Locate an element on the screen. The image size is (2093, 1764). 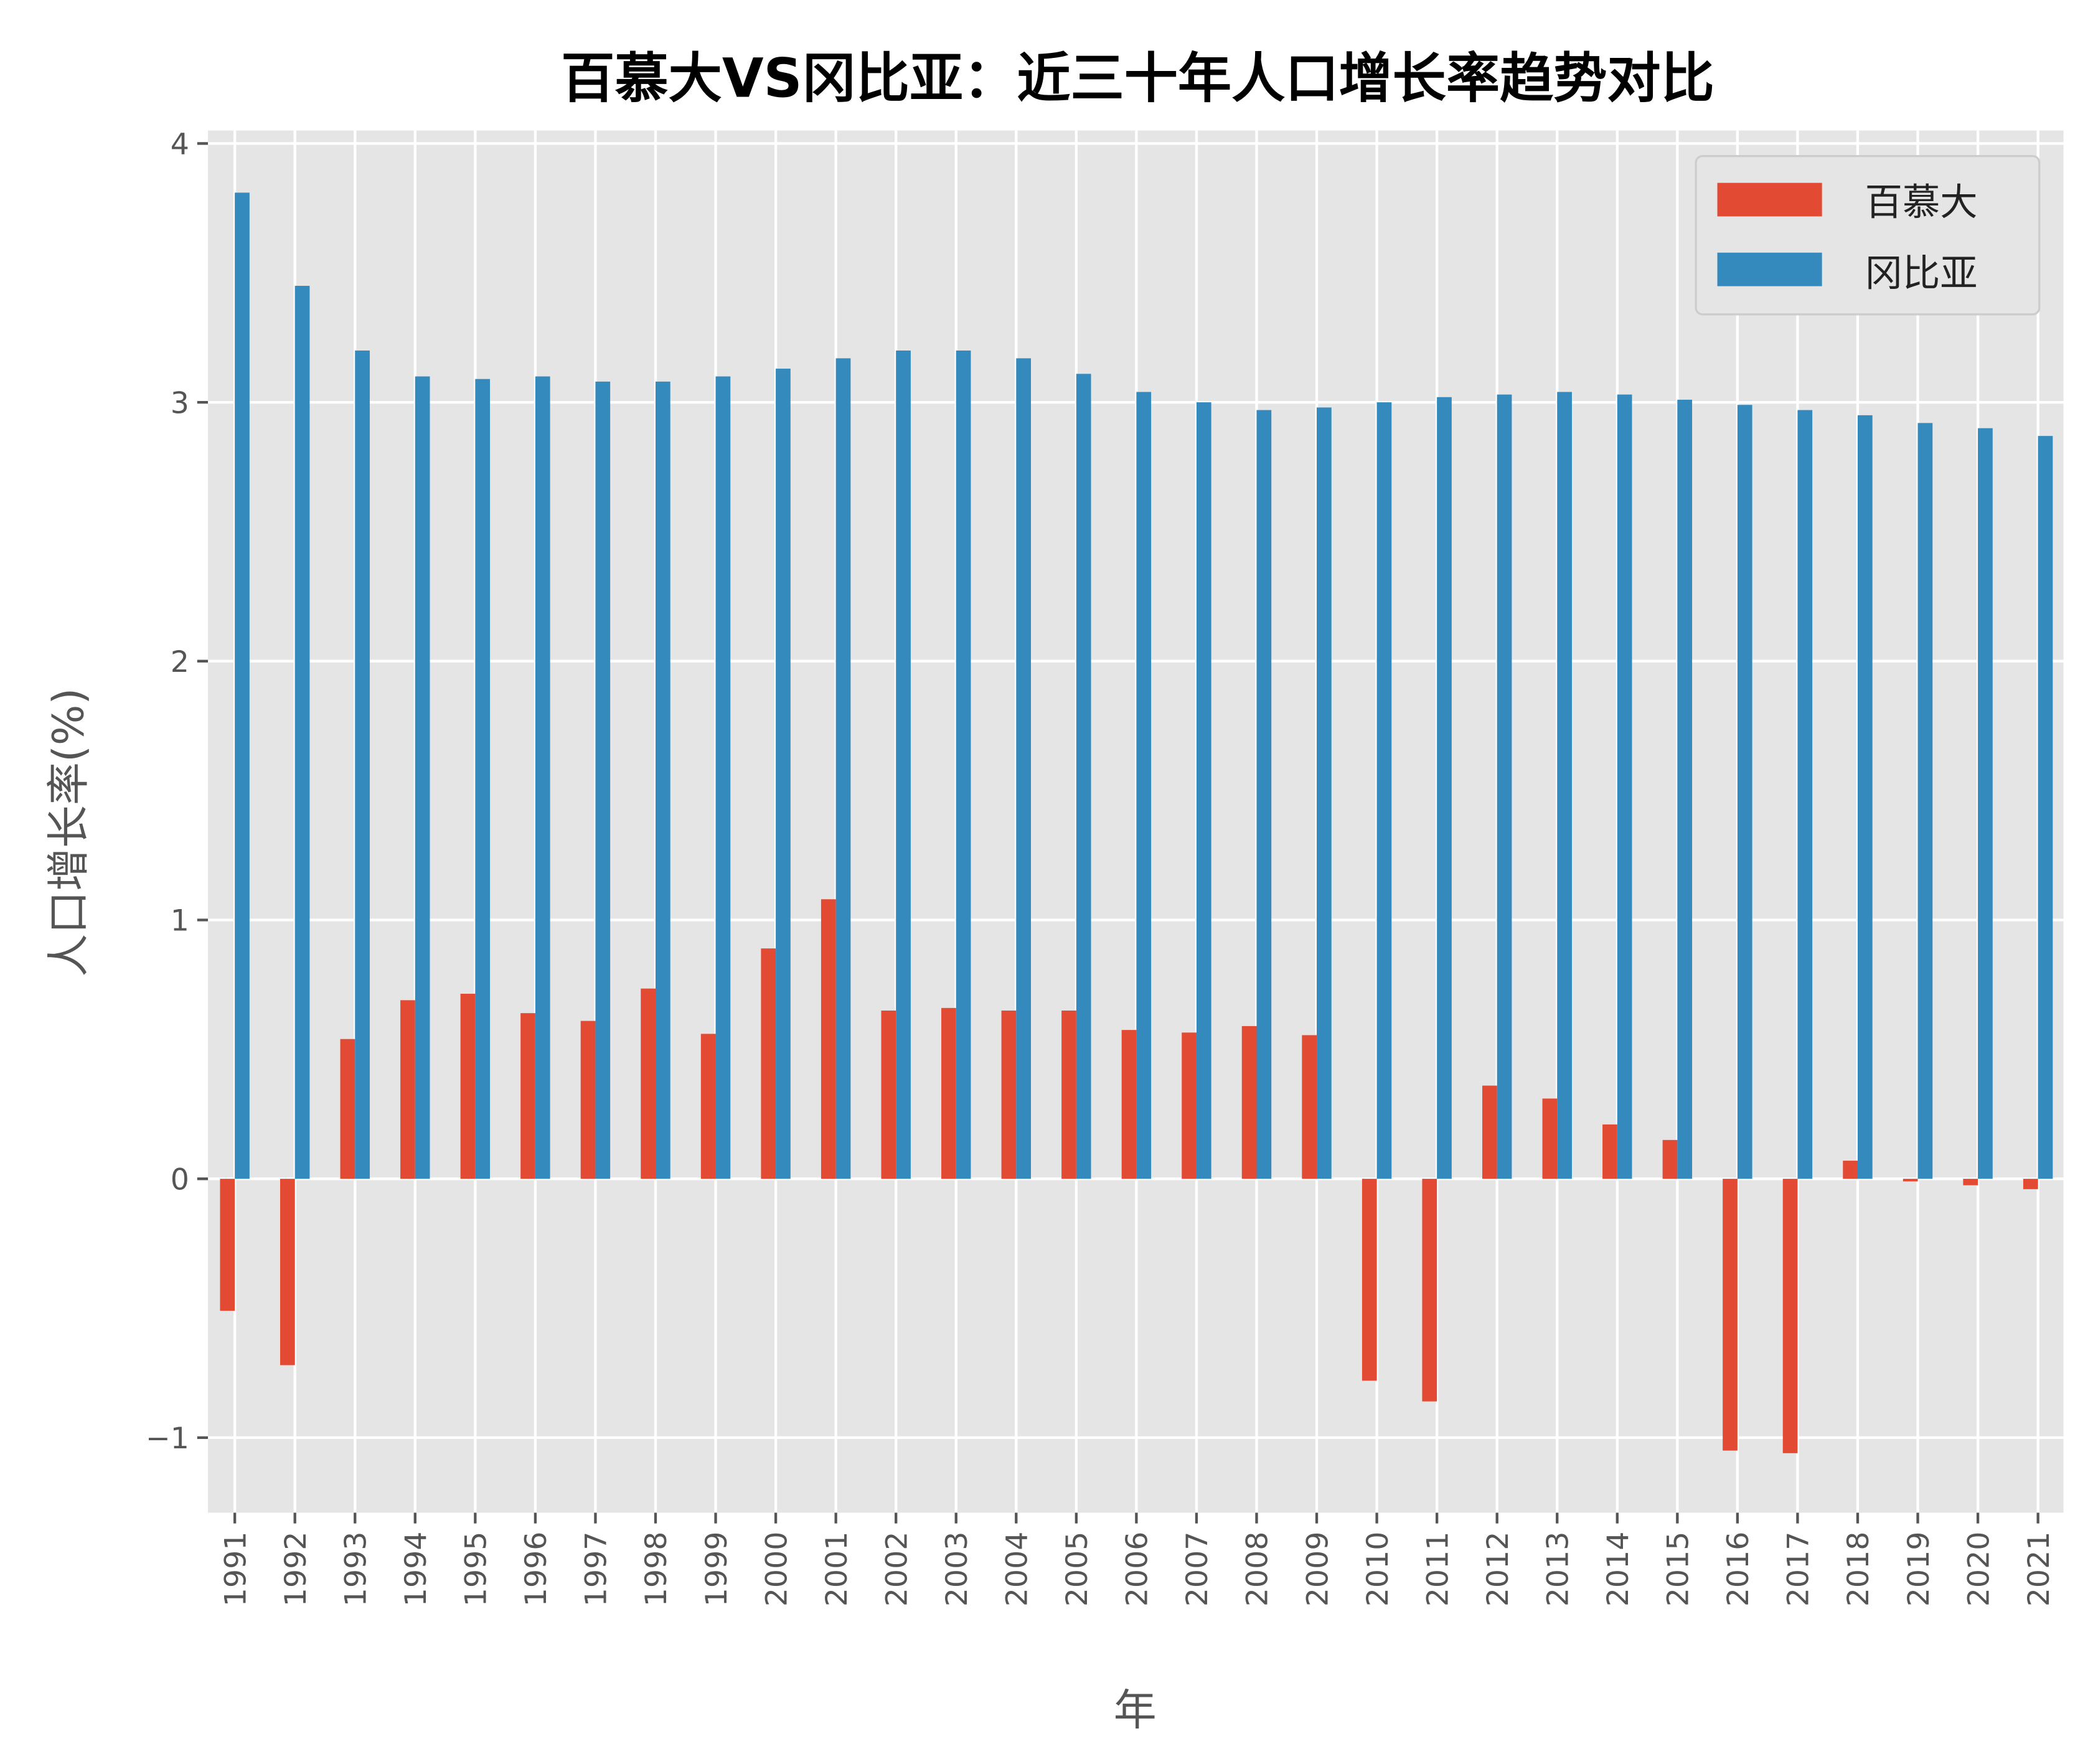
legend: 百慕大 冈比亚 is located at coordinates (1868, 235).